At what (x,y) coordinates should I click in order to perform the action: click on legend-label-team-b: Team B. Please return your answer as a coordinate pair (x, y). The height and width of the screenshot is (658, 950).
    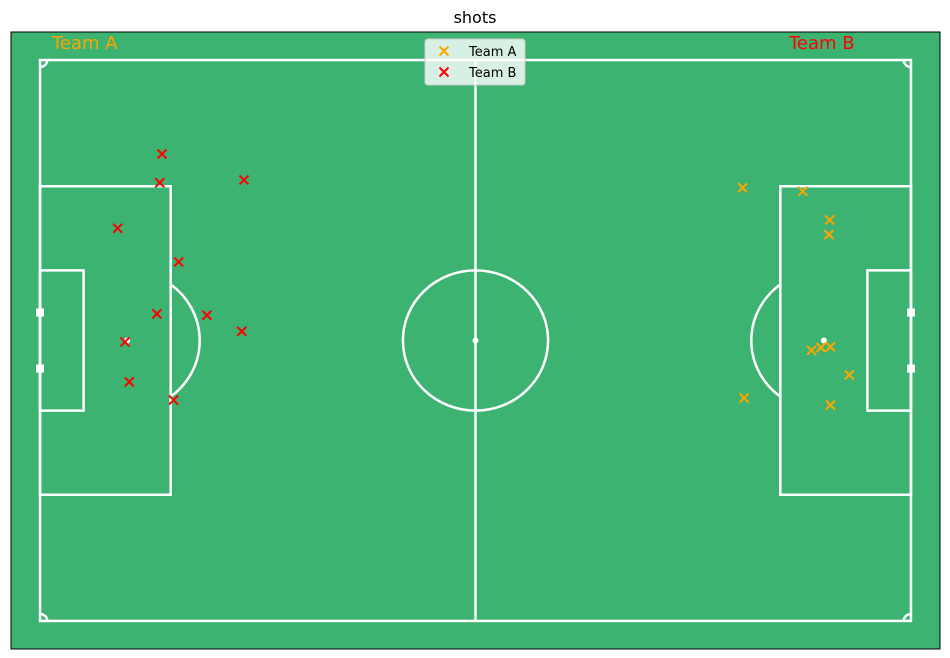
    Looking at the image, I should click on (492, 73).